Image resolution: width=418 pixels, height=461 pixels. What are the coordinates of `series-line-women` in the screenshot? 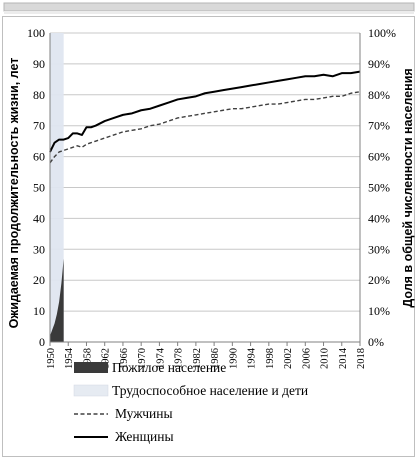 It's located at (205, 111).